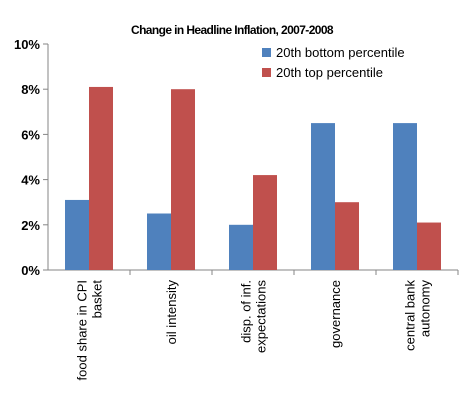  Describe the element at coordinates (27, 44) in the screenshot. I see `y-tick-label: 10%` at that location.